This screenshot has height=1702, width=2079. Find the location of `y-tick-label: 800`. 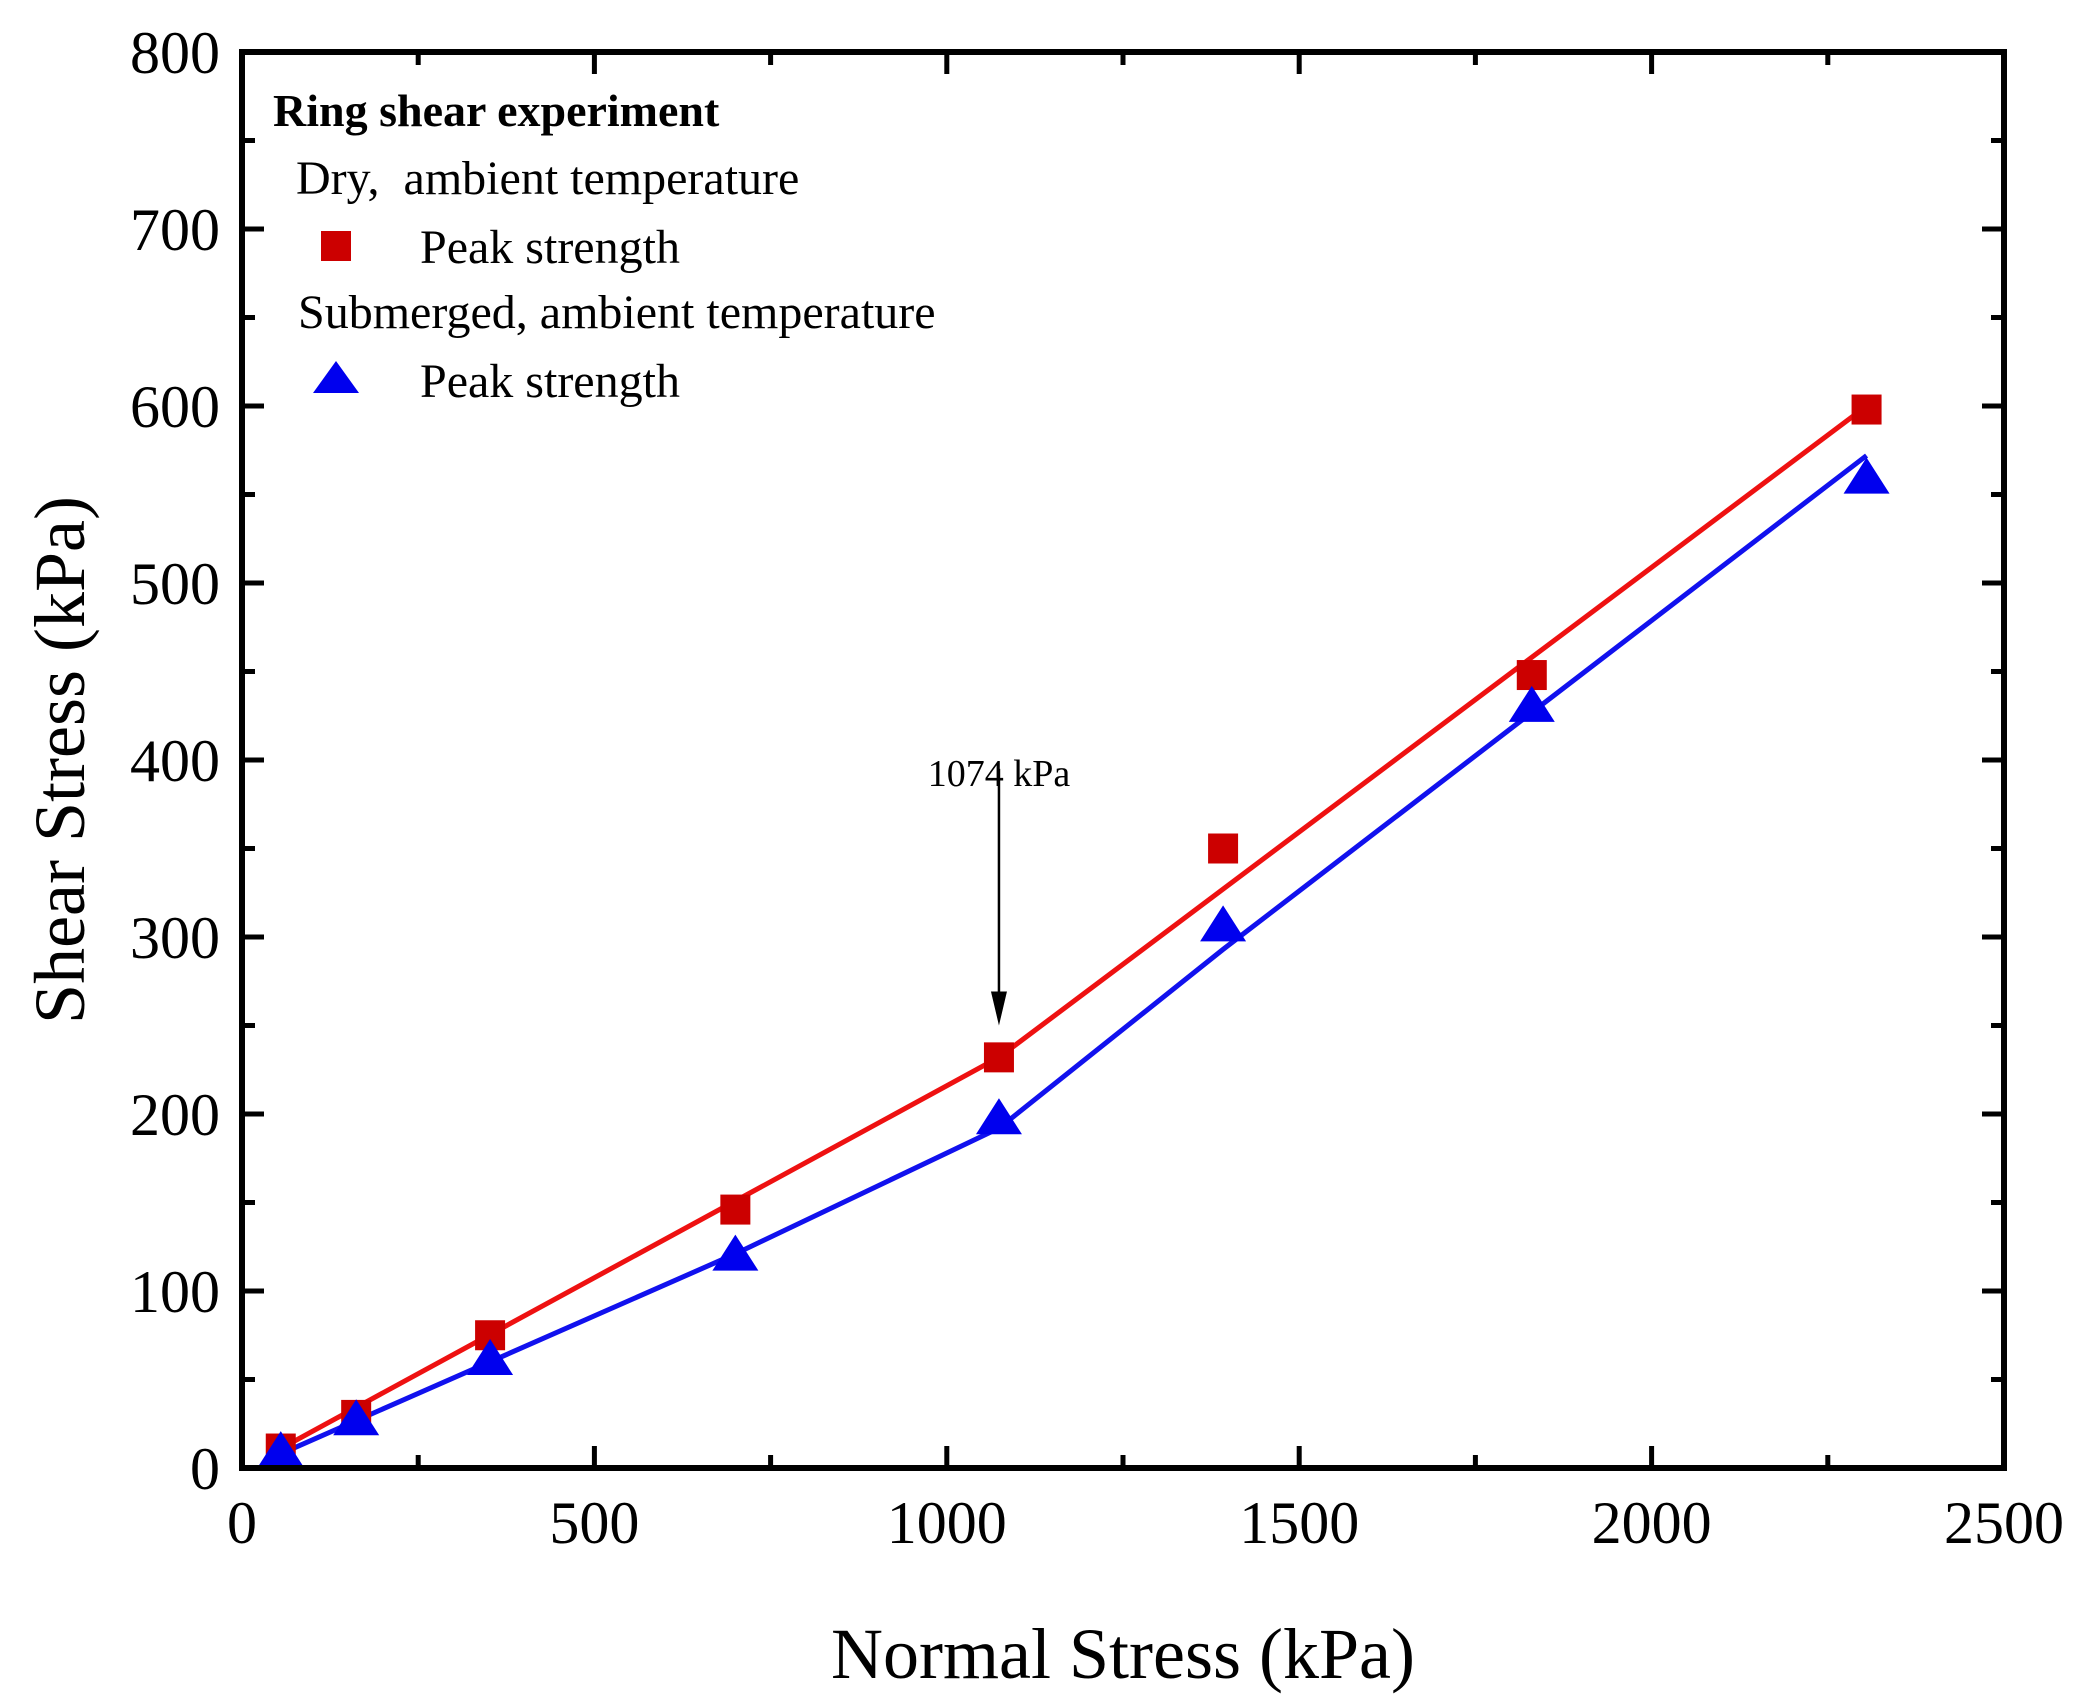

y-tick-label: 800 is located at coordinates (175, 53).